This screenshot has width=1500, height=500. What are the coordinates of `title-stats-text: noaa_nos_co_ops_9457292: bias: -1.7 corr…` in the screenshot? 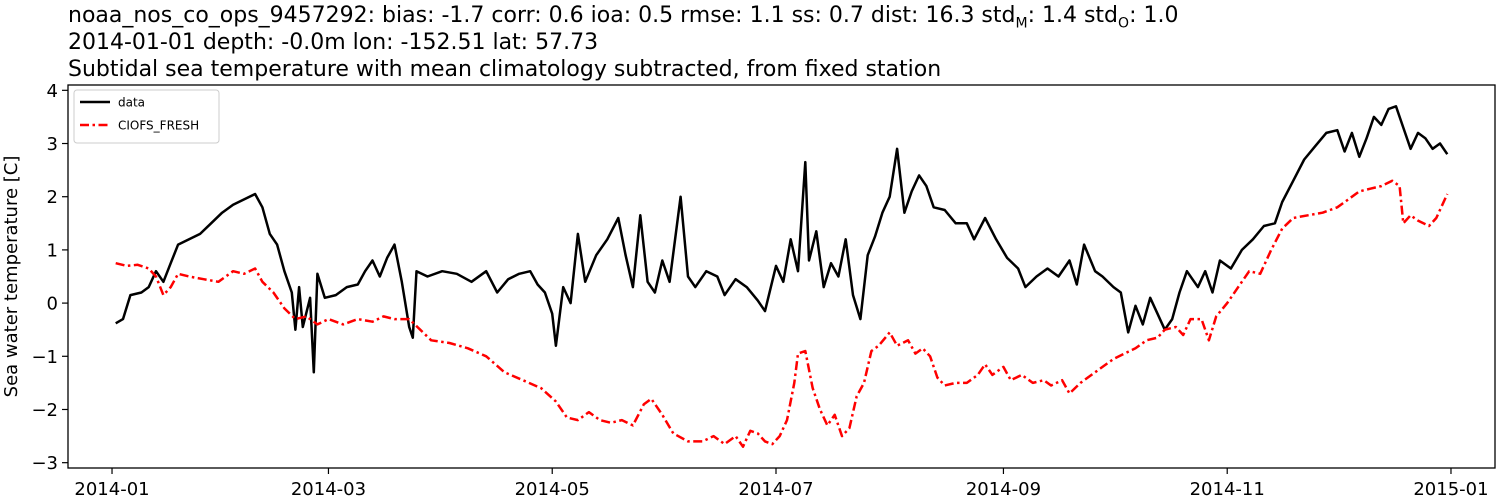 It's located at (542, 15).